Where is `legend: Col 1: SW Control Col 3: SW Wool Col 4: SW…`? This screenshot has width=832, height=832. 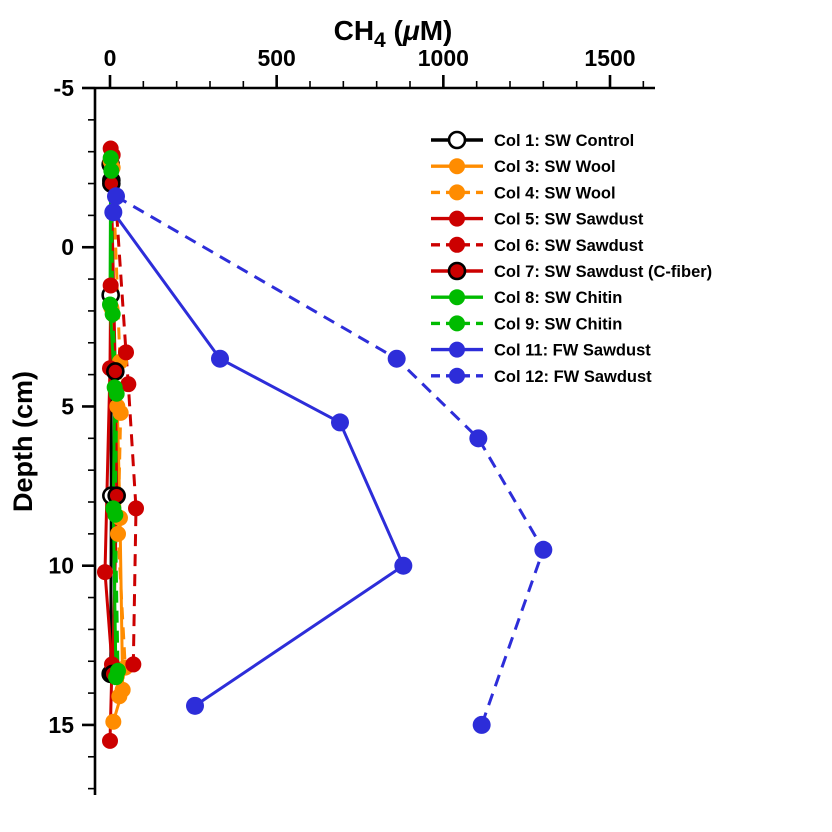 legend: Col 1: SW Control Col 3: SW Wool Col 4: SW… is located at coordinates (571, 258).